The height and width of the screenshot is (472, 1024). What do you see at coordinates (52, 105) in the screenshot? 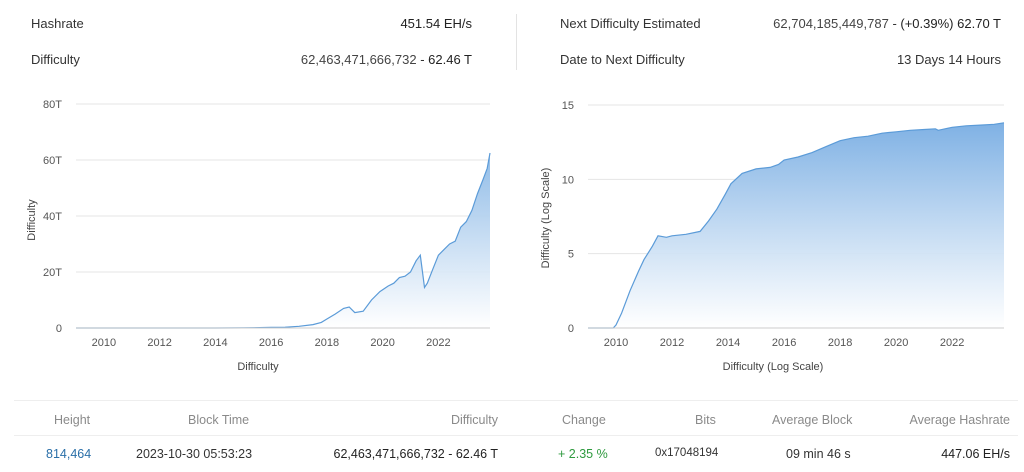
I see `difficulty-y-tick-label: 80T` at bounding box center [52, 105].